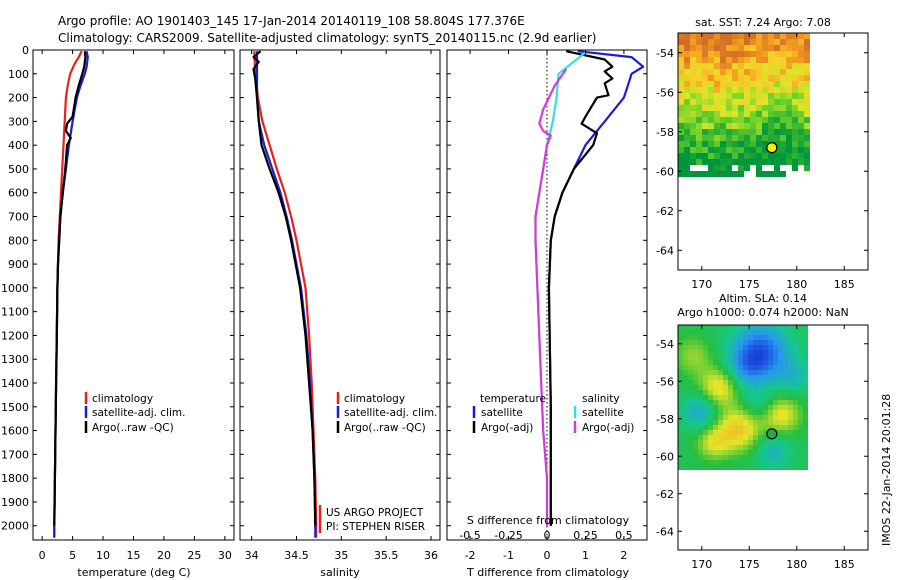 The width and height of the screenshot is (900, 580). Describe the element at coordinates (701, 564) in the screenshot. I see `map-x-tick-label: 170` at that location.